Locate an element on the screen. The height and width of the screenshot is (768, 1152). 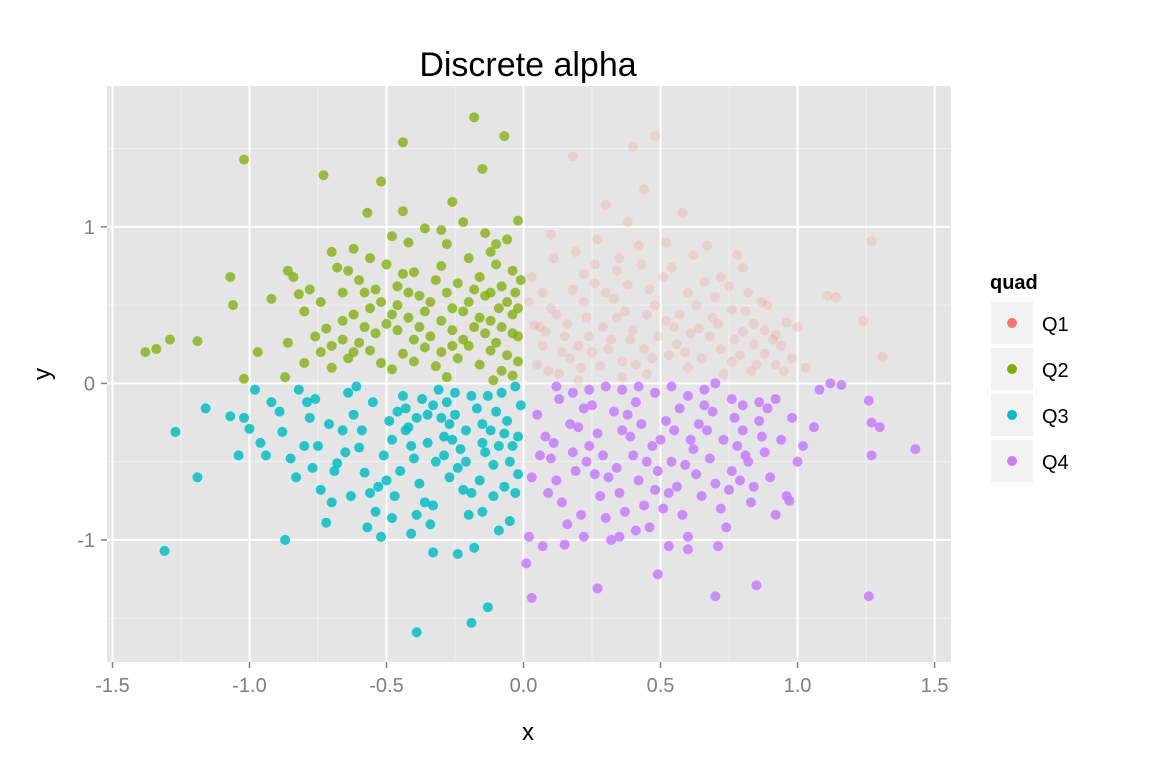
legend-item-q1: Q1 is located at coordinates (1029, 323).